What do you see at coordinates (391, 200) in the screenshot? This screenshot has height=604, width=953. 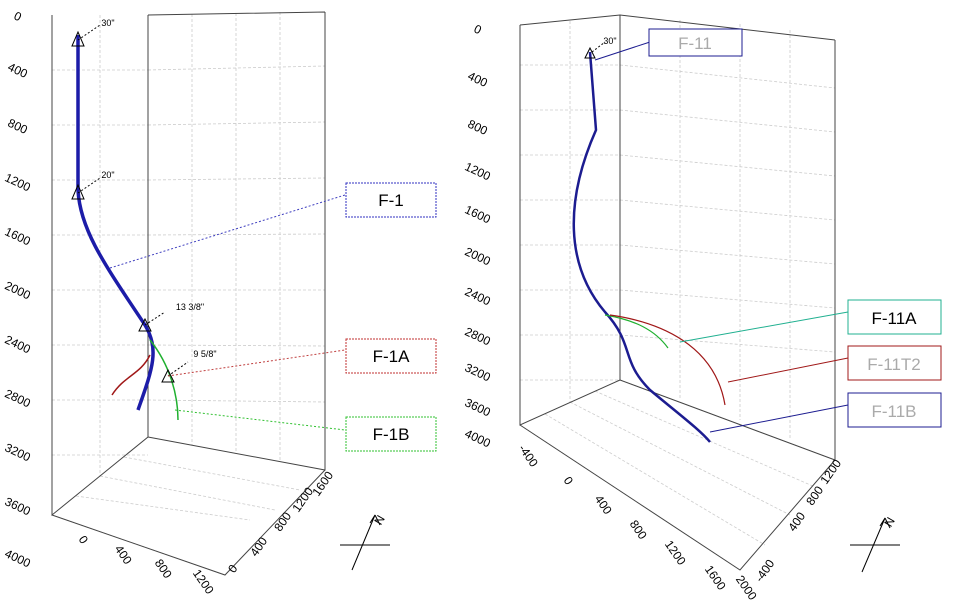 I see `well-label: F-1` at bounding box center [391, 200].